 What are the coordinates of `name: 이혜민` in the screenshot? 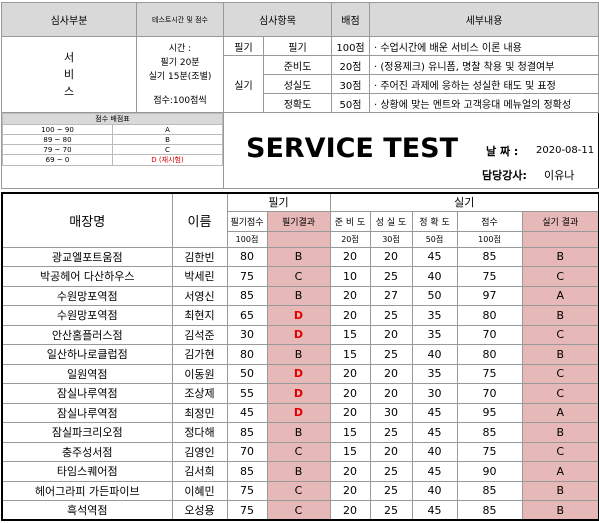 It's located at (199, 490).